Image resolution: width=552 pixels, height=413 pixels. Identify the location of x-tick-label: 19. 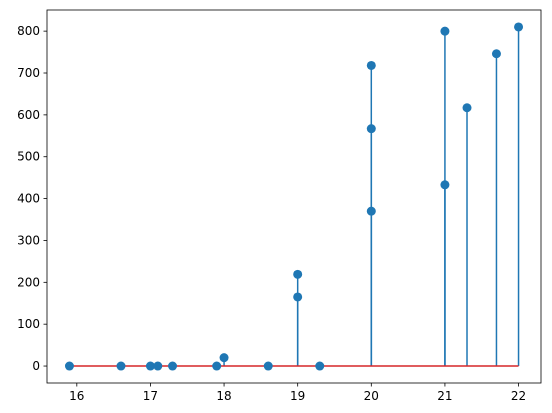
(297, 396).